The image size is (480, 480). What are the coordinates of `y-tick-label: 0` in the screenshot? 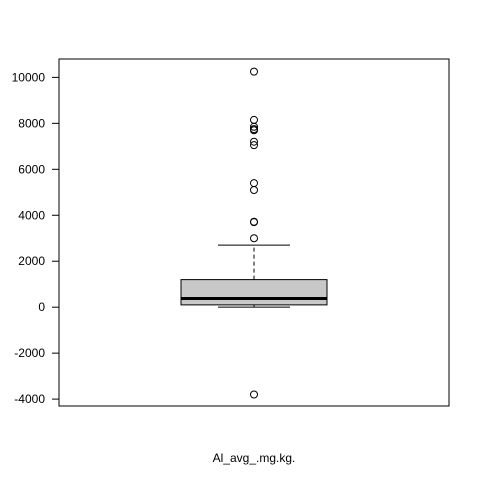 It's located at (41, 307).